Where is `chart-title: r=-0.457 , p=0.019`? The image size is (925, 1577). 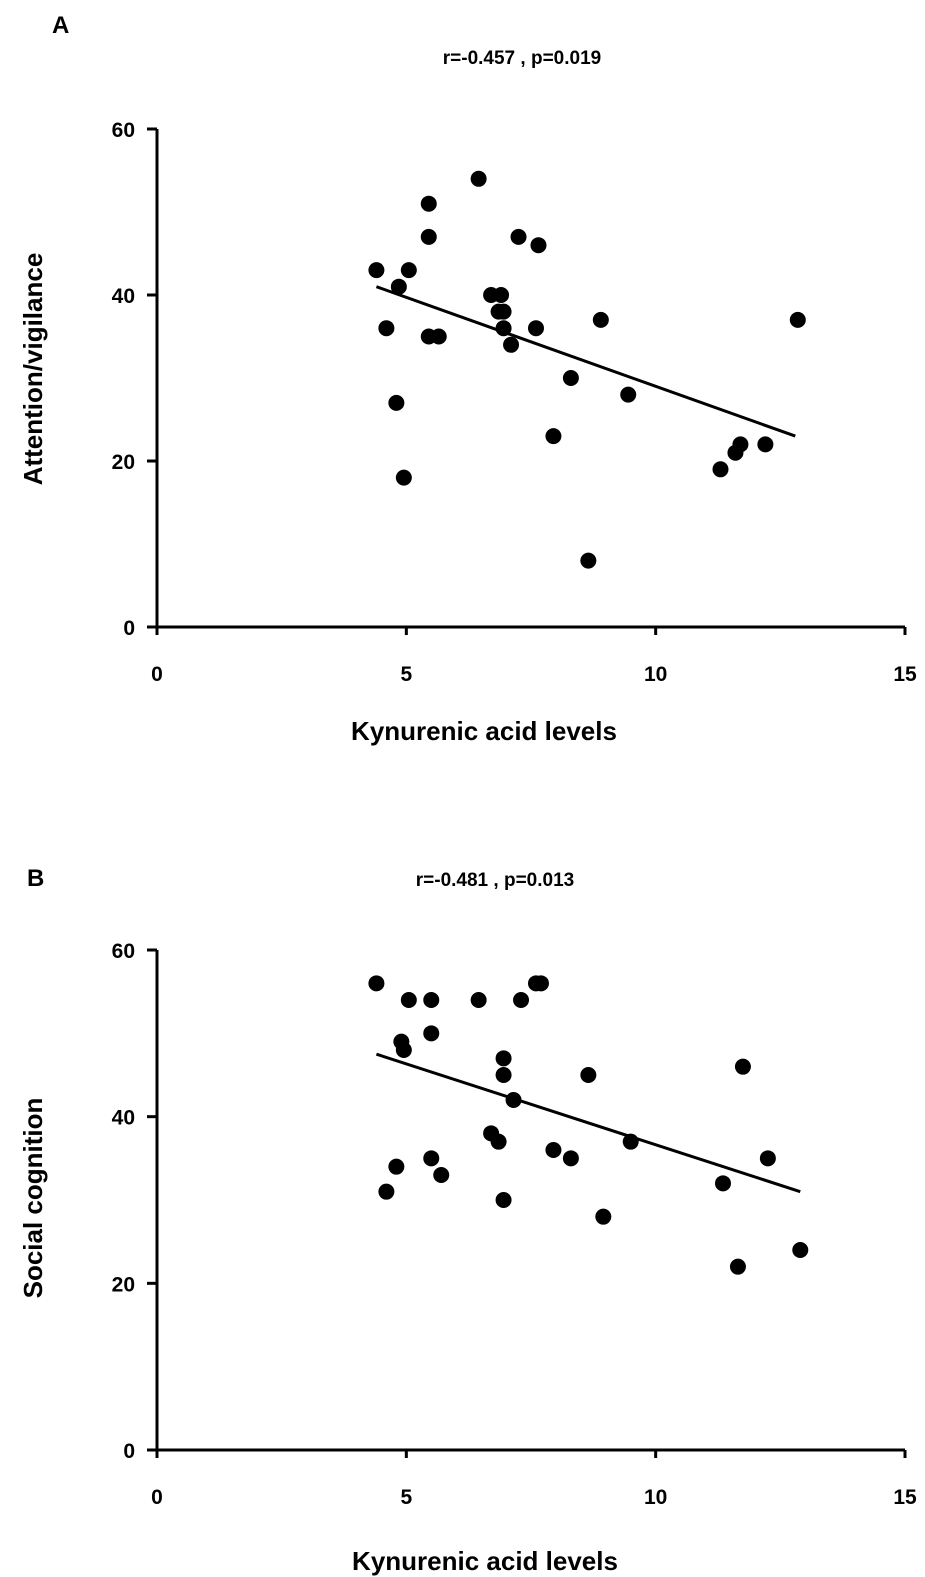 chart-title: r=-0.457 , p=0.019 is located at coordinates (522, 58).